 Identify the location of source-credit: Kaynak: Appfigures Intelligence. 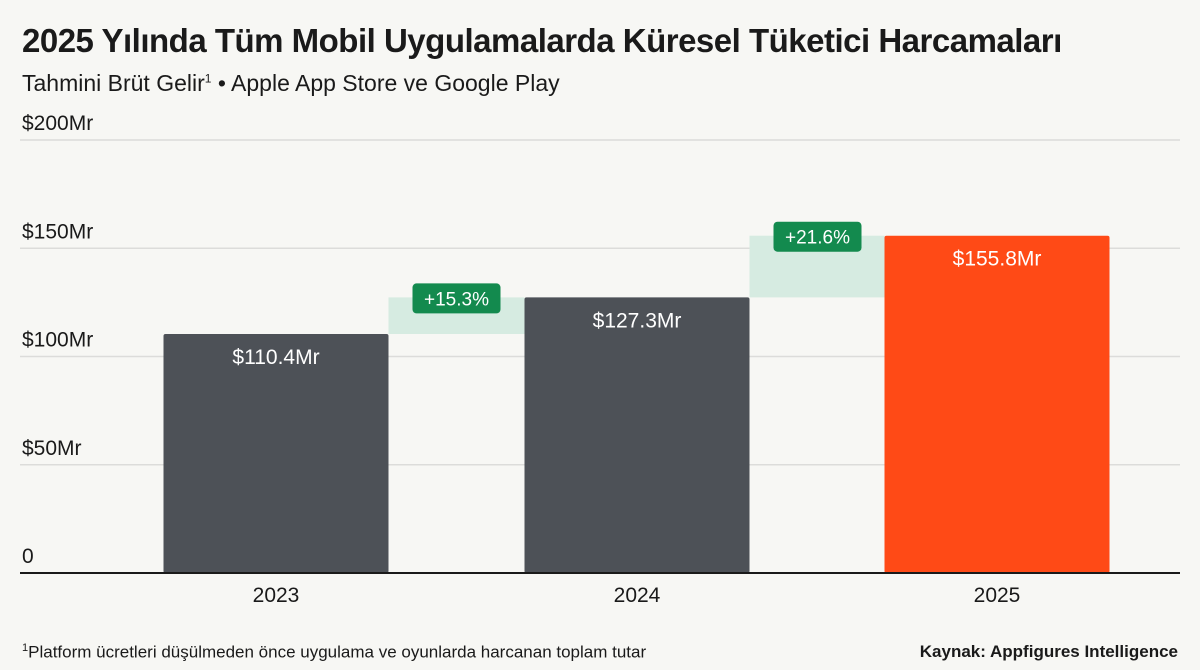
(1048, 651).